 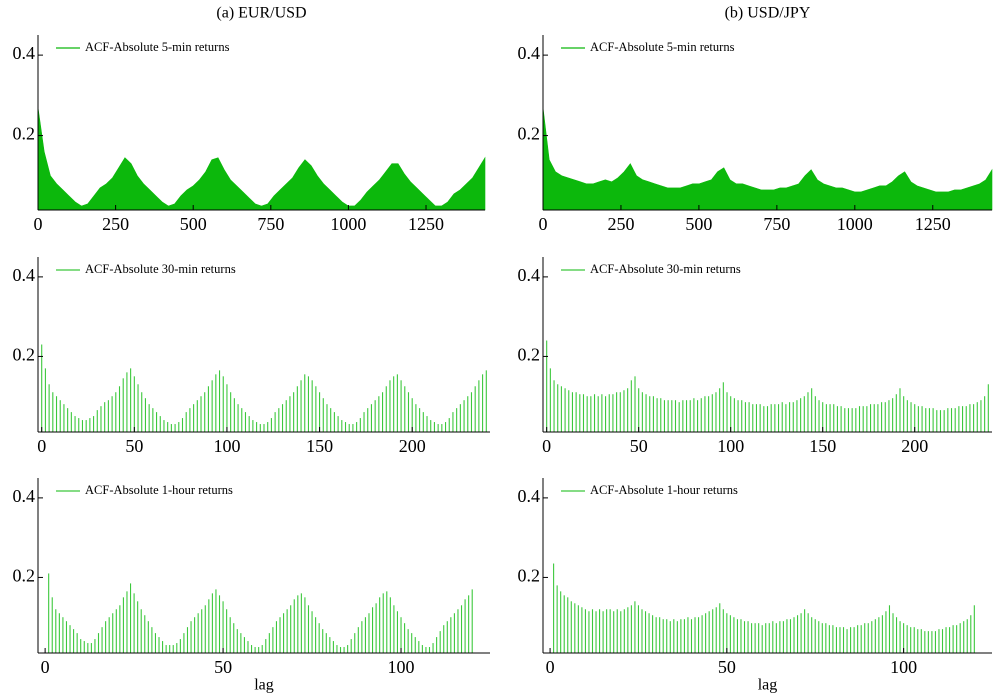 I want to click on chart-title: (a) EUR/USD, so click(x=261, y=13).